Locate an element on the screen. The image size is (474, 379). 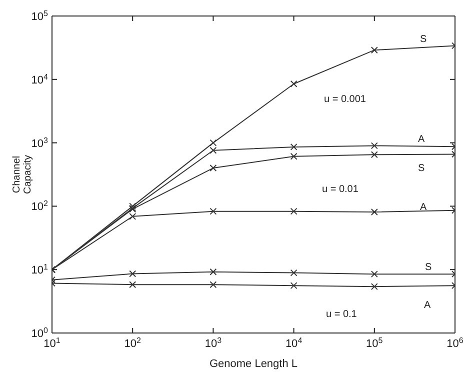
x-tick-label: 10$^{4}$ is located at coordinates (294, 343).